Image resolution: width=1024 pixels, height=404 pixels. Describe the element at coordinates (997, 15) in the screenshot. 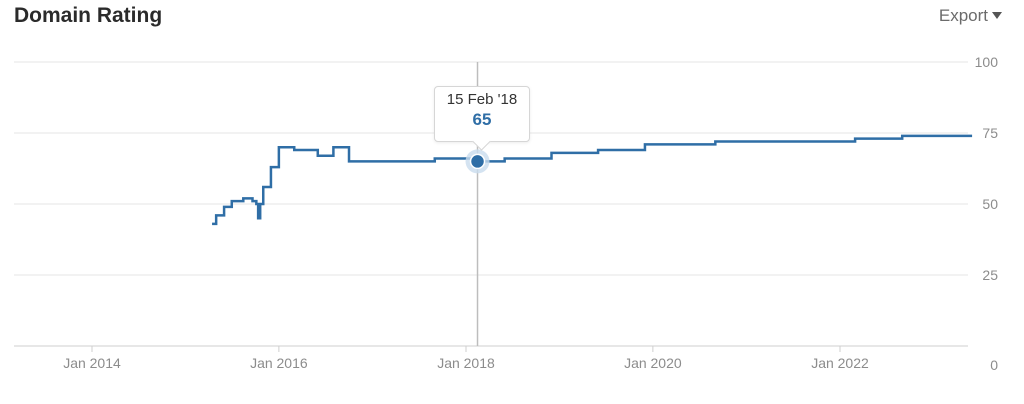

I see `caret-down-icon` at that location.